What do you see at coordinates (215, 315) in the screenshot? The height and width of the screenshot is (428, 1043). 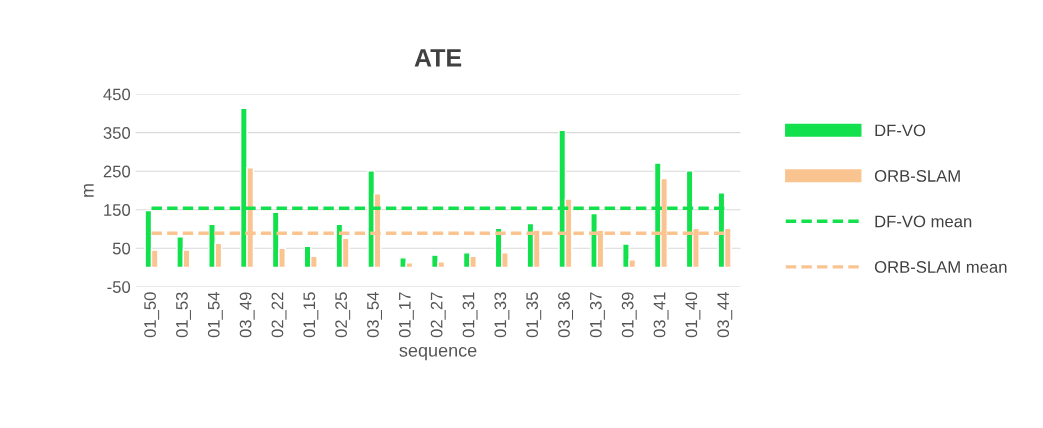 I see `x-tick-label: 01_54` at bounding box center [215, 315].